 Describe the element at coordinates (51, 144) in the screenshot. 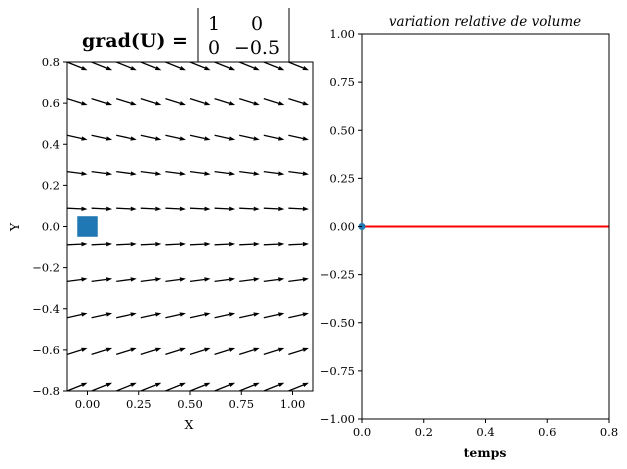

I see `y-tick-label: 0.4` at that location.